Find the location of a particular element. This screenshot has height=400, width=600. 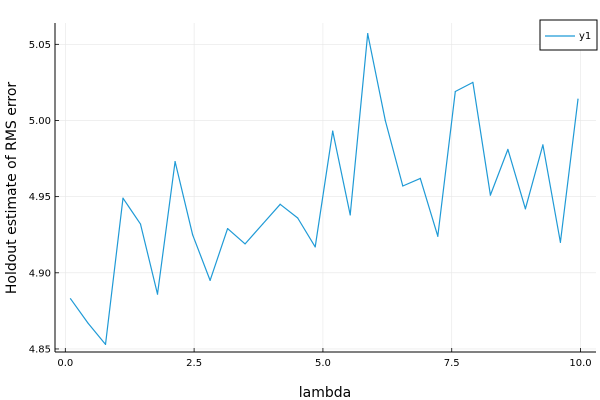

y-tick-label: 5.05 is located at coordinates (40, 45).